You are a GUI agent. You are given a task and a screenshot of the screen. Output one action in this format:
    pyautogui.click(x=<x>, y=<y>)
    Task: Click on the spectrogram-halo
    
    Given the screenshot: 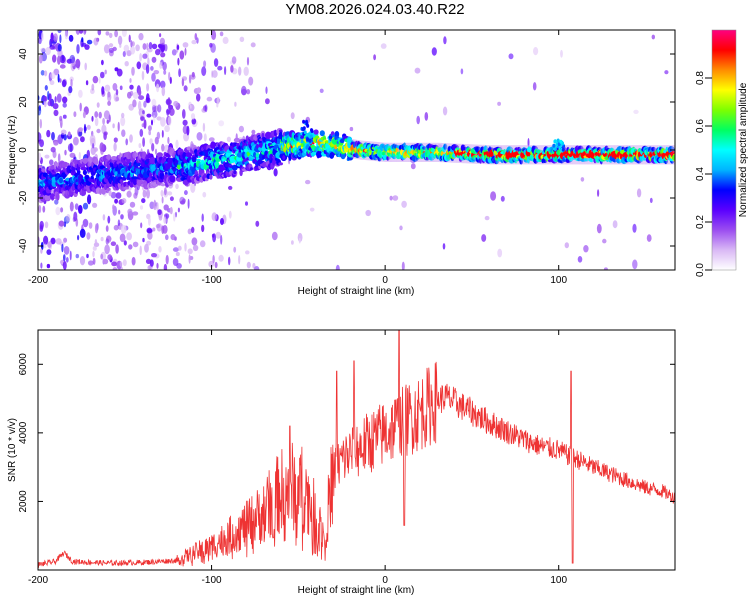 What is the action you would take?
    pyautogui.click(x=444, y=153)
    